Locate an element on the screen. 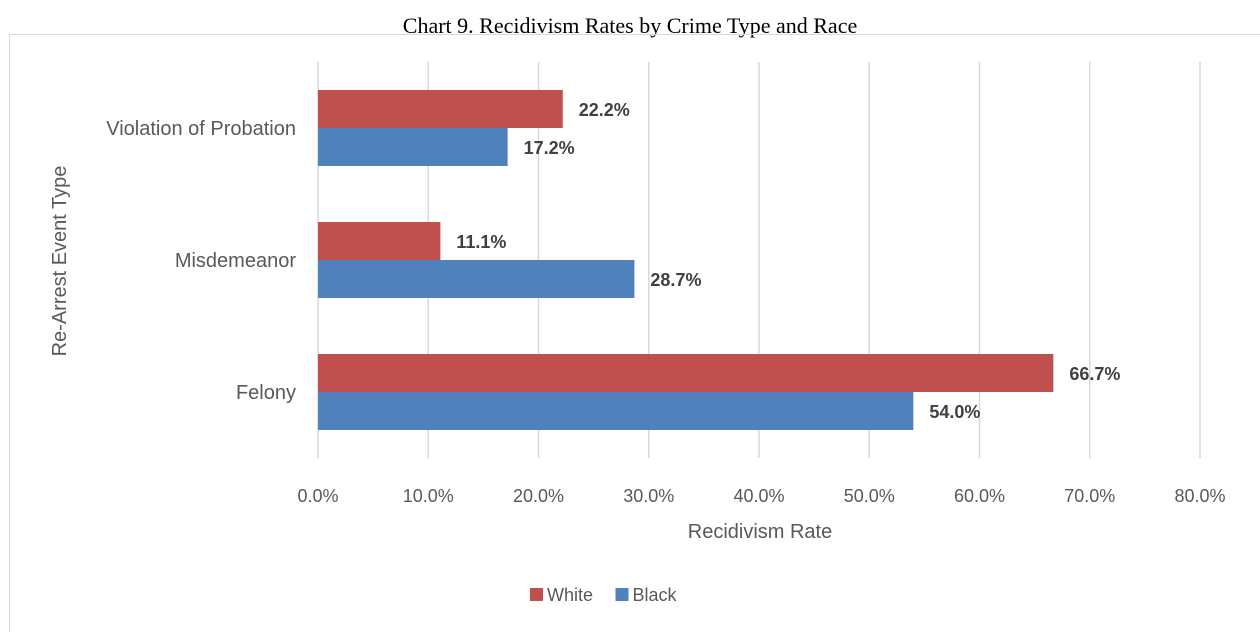 The width and height of the screenshot is (1260, 632). category-label: Misdemeanor is located at coordinates (236, 261).